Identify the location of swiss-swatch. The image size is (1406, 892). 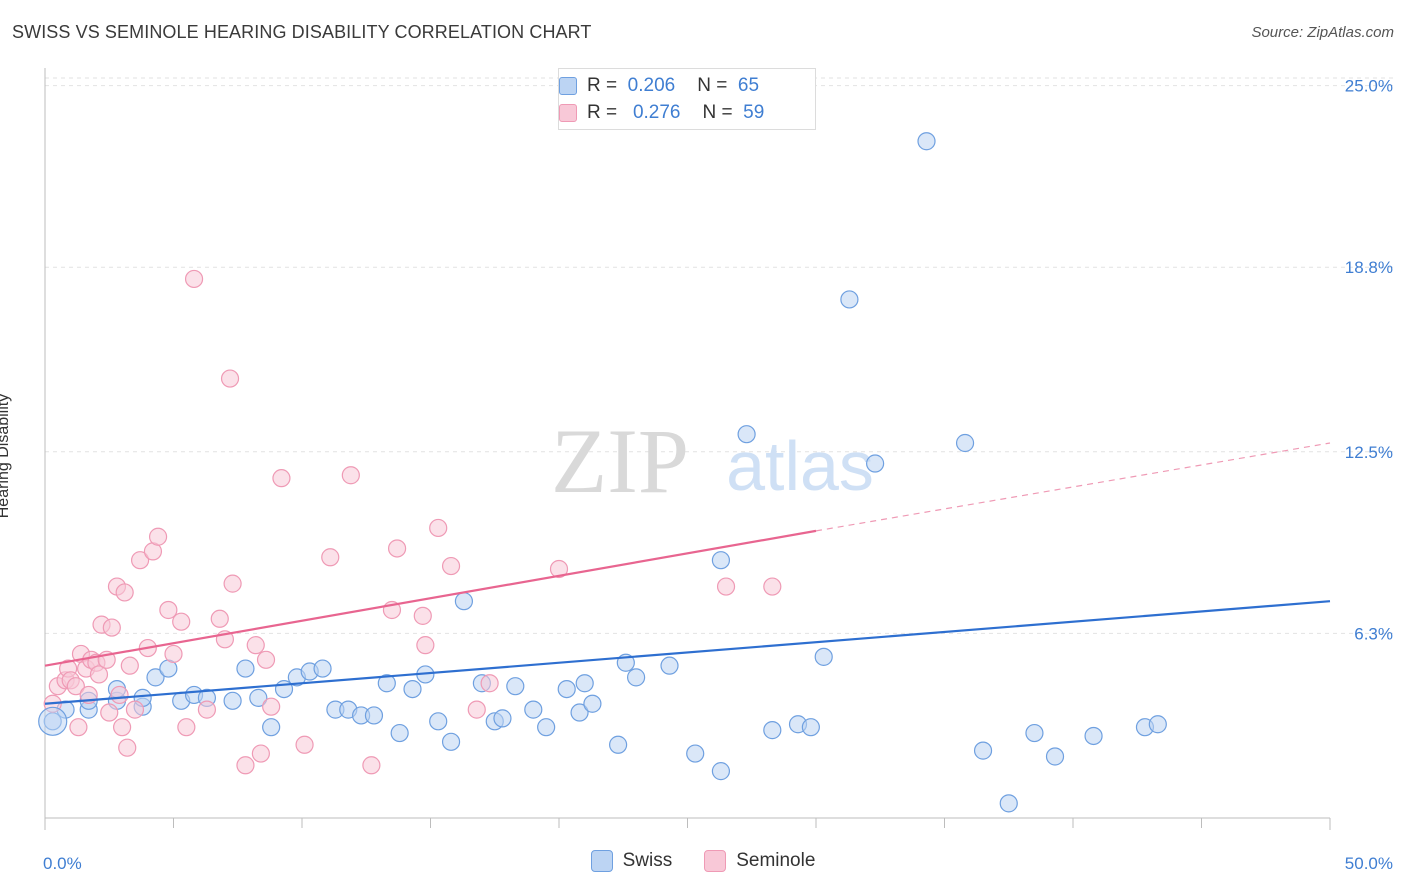
(568, 86).